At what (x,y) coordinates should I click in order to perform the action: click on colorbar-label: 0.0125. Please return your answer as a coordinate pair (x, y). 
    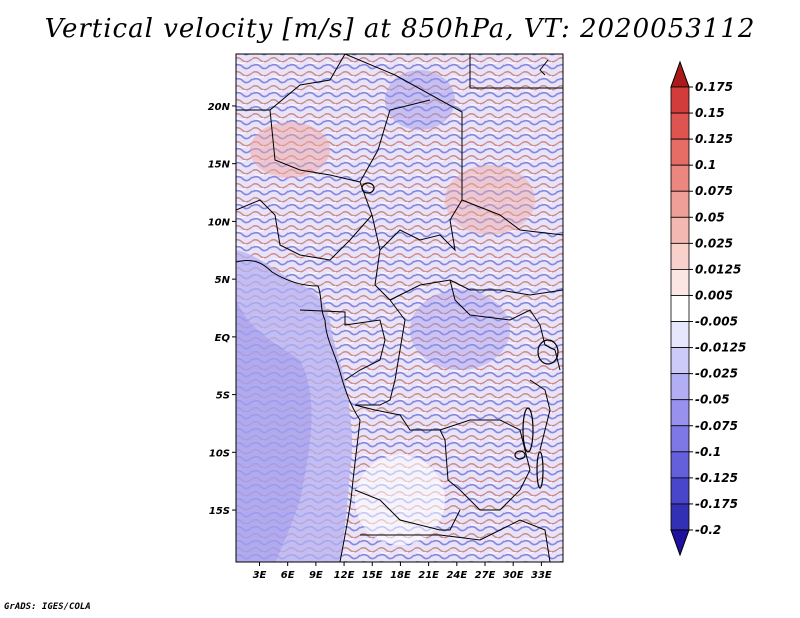
    Looking at the image, I should click on (718, 269).